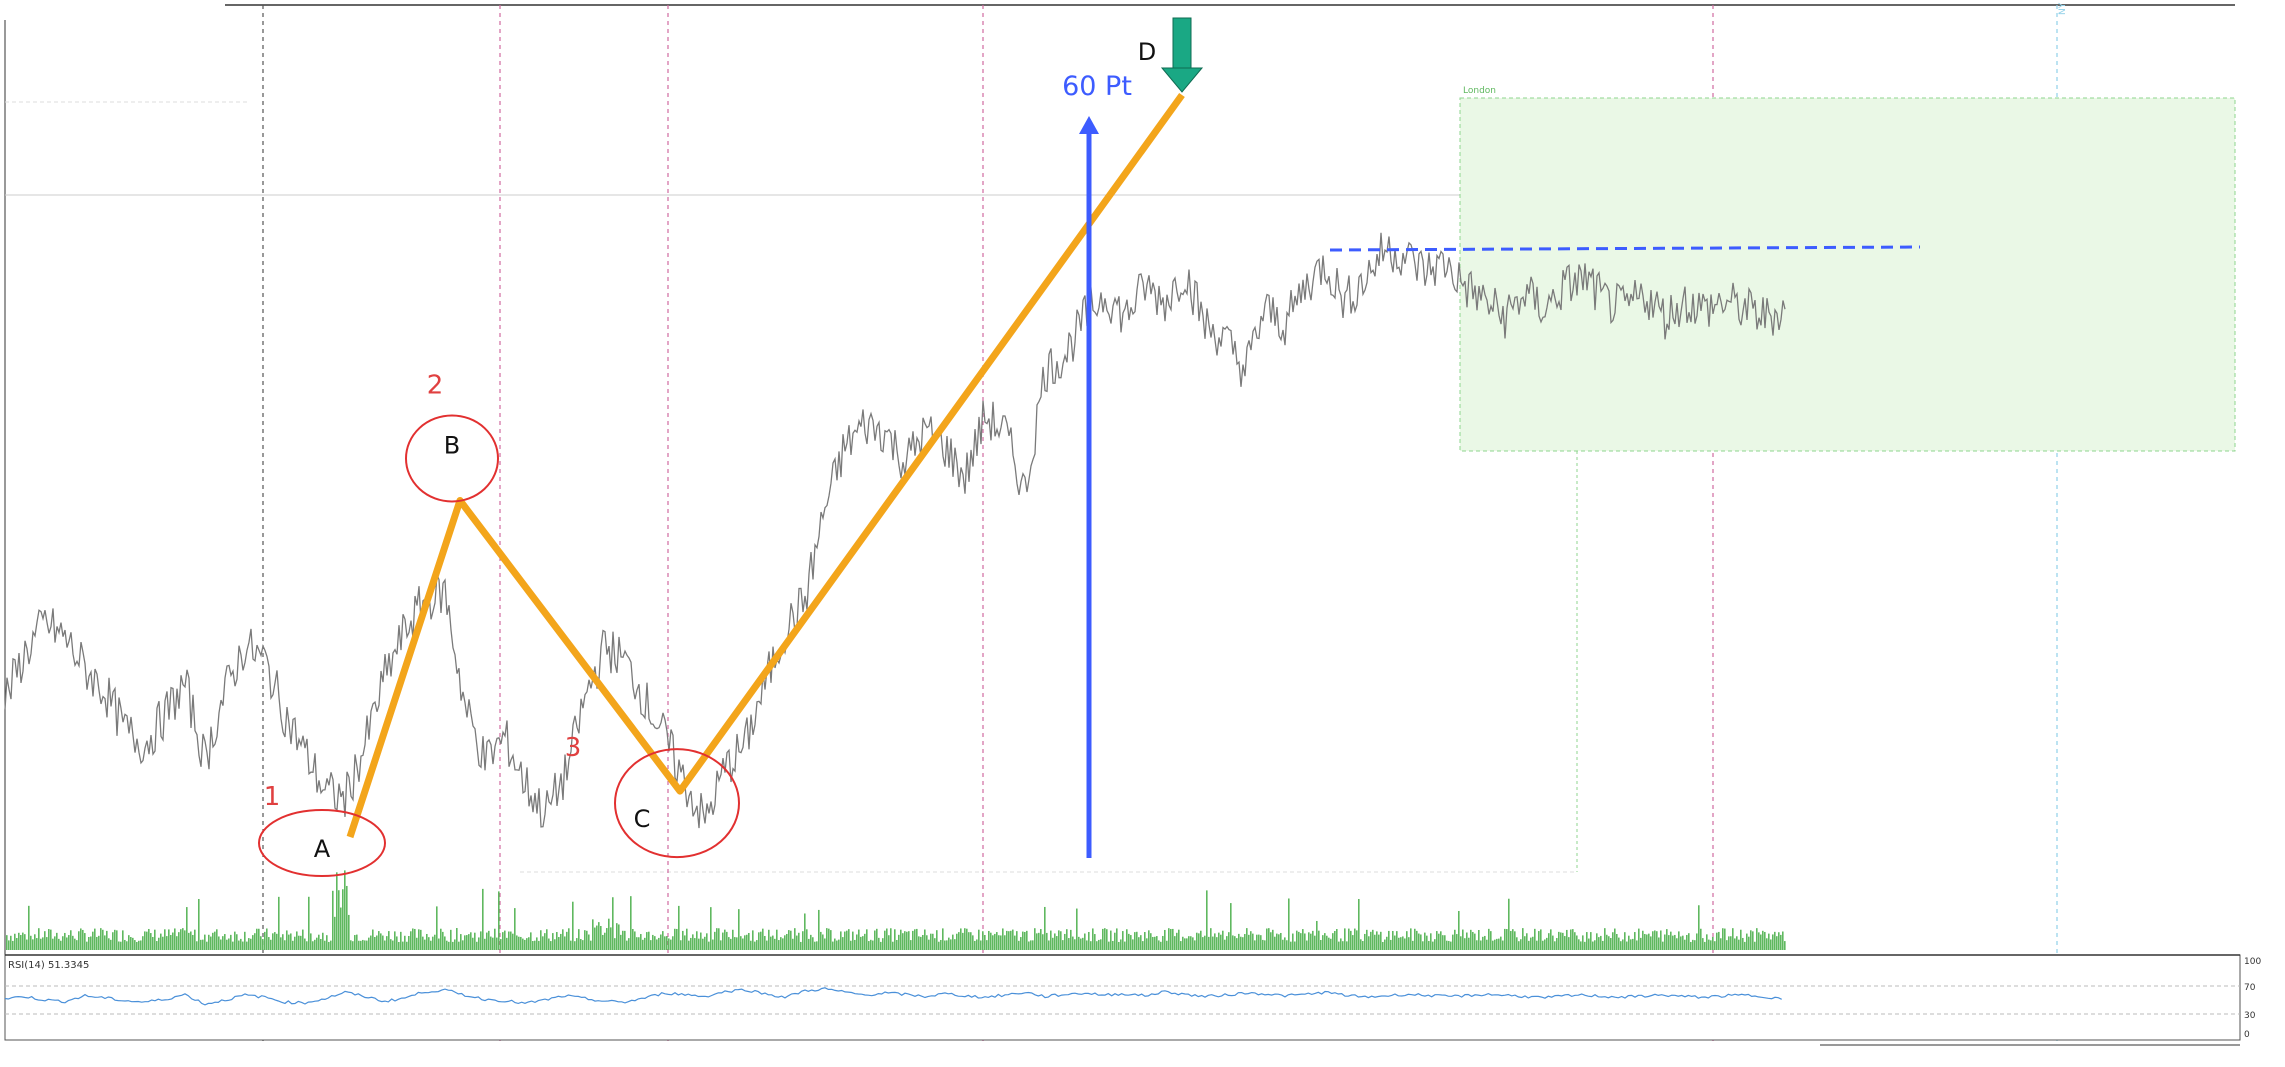 This screenshot has height=1067, width=2285. What do you see at coordinates (1182, 80) in the screenshot?
I see `target-arrow-head` at bounding box center [1182, 80].